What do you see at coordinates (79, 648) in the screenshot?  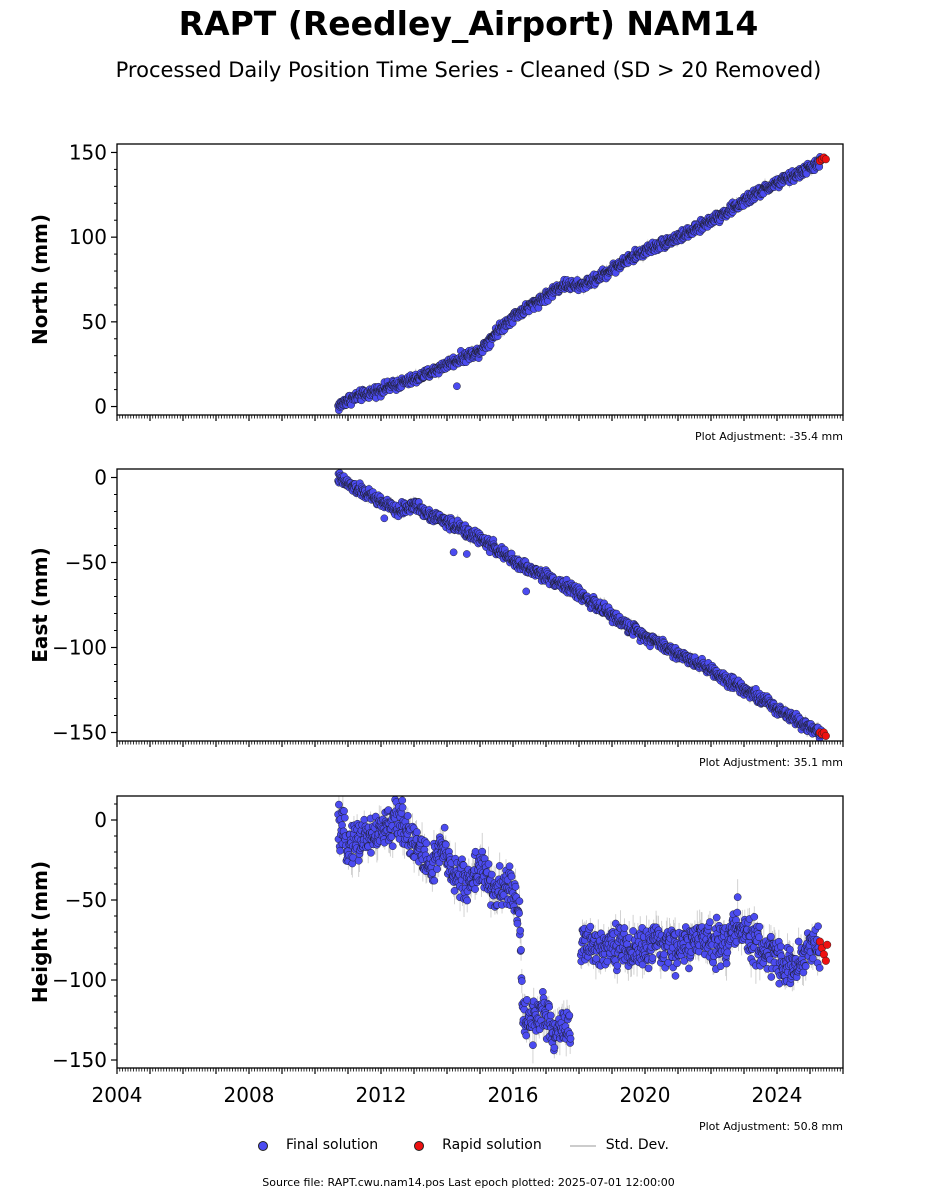 I see `ytick-label: −100` at bounding box center [79, 648].